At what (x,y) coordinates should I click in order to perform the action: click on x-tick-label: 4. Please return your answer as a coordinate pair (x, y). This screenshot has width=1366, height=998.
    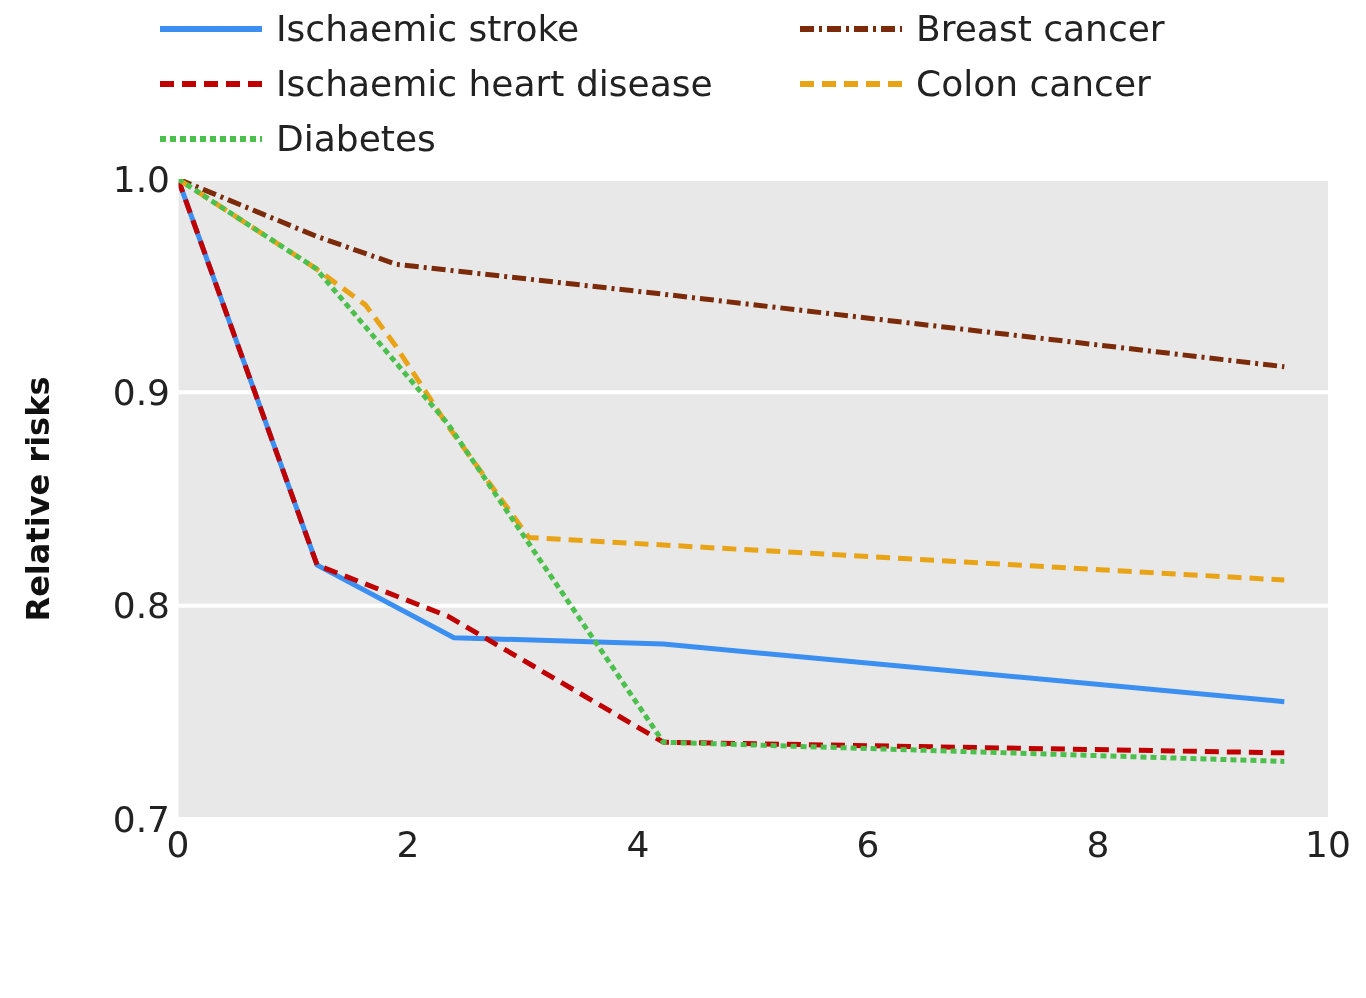
    Looking at the image, I should click on (638, 844).